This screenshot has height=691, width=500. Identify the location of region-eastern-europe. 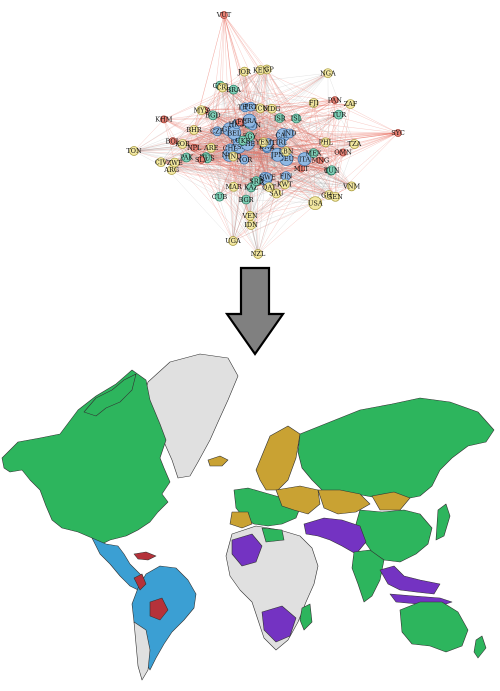
(298, 500).